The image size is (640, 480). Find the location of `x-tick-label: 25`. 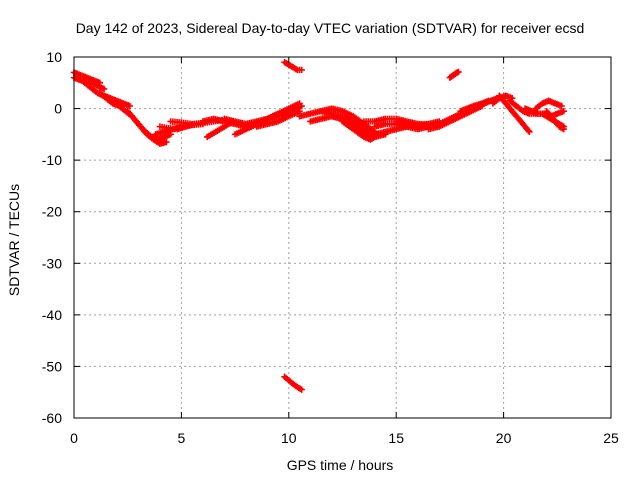

x-tick-label: 25 is located at coordinates (611, 438).